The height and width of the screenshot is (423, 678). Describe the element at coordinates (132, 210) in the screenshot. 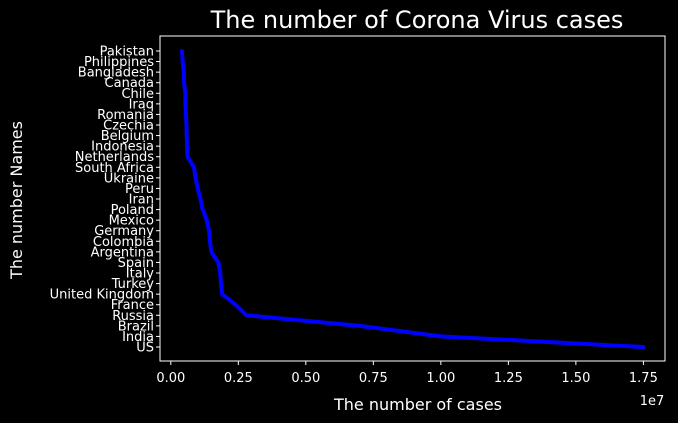

I see `y-category-label: Poland` at that location.